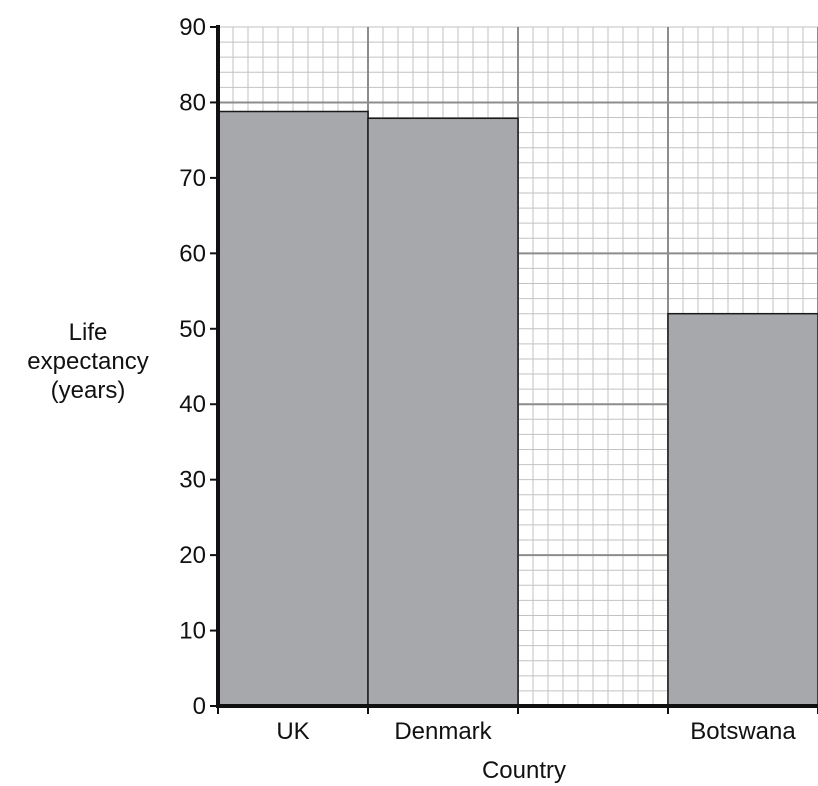 This screenshot has width=818, height=786. I want to click on y-tick-label: 70, so click(192, 178).